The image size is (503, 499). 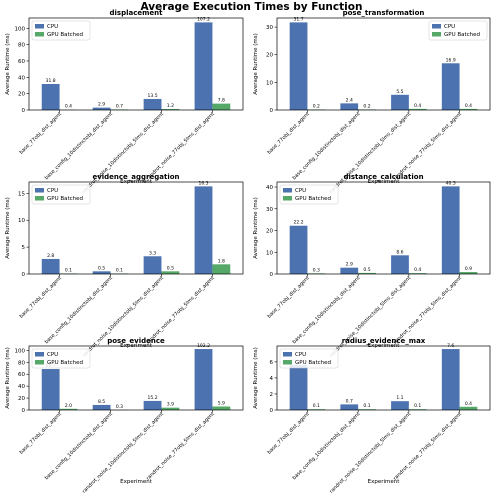 I want to click on chart-title: radius_evidence_max, so click(x=384, y=341).